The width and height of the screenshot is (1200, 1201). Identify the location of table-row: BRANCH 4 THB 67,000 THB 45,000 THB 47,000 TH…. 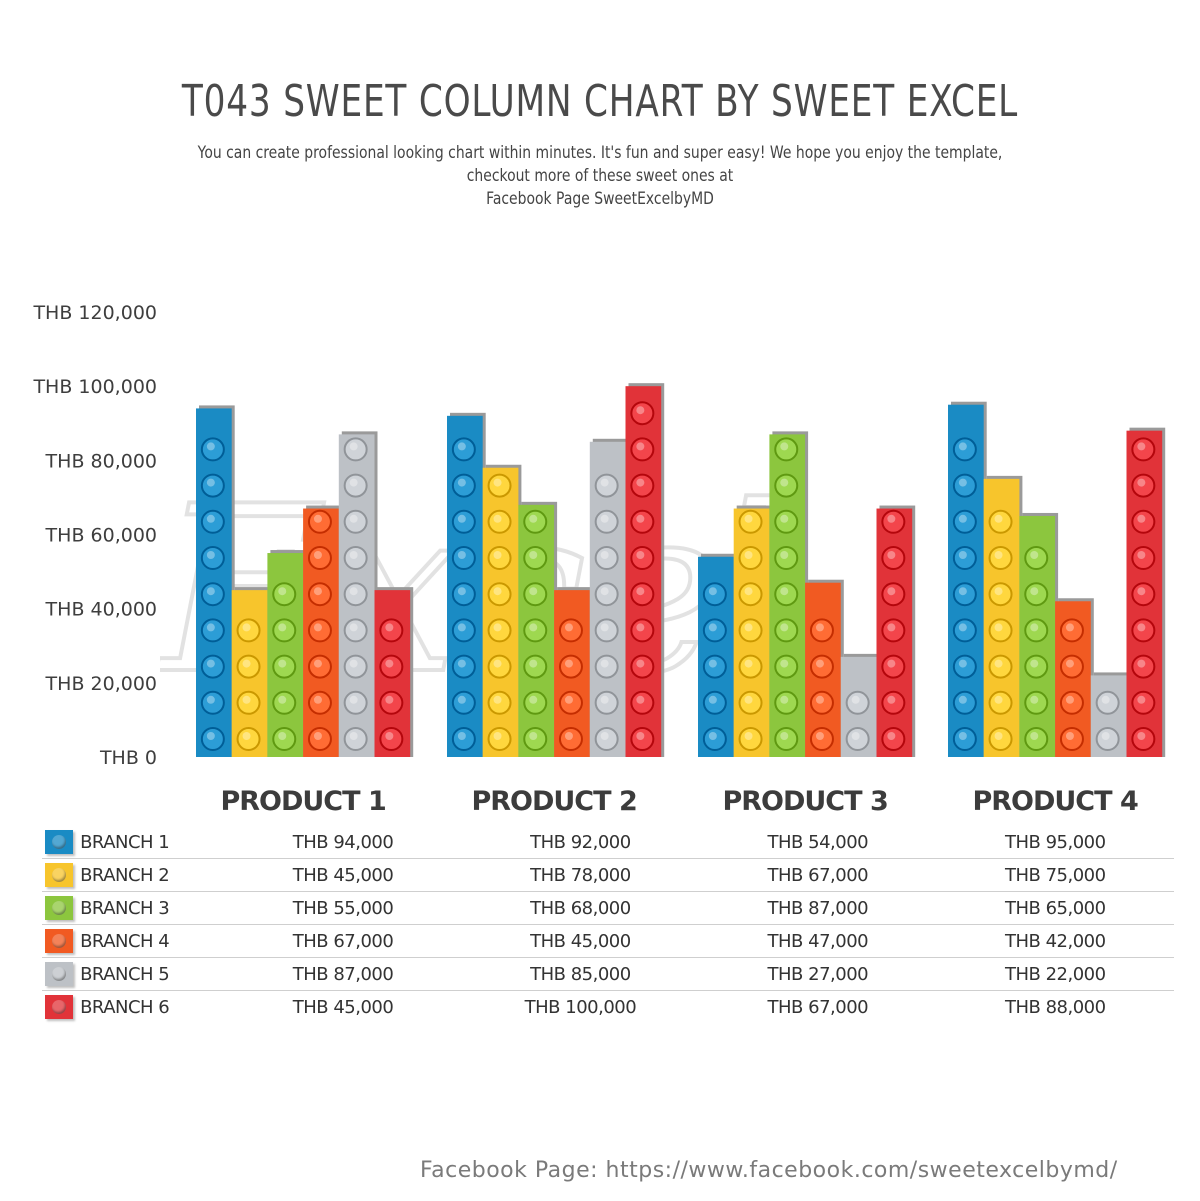
(608, 941).